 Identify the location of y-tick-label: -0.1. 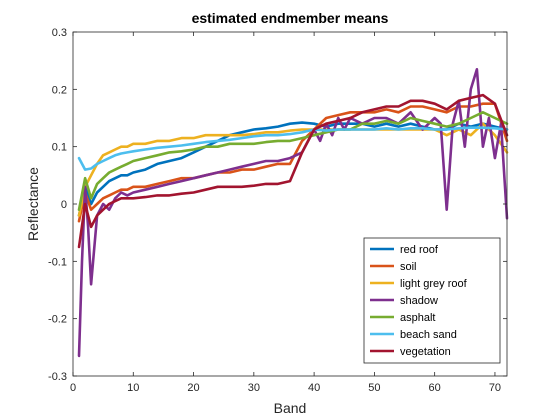
(57, 262).